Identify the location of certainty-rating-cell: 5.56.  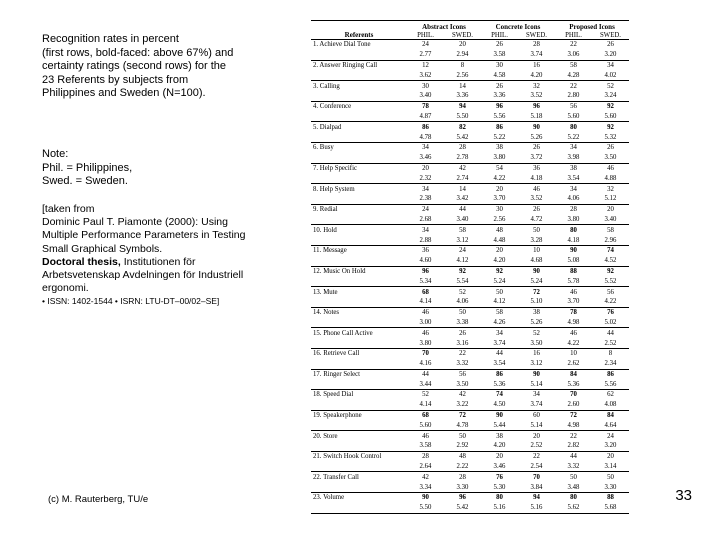
(499, 117).